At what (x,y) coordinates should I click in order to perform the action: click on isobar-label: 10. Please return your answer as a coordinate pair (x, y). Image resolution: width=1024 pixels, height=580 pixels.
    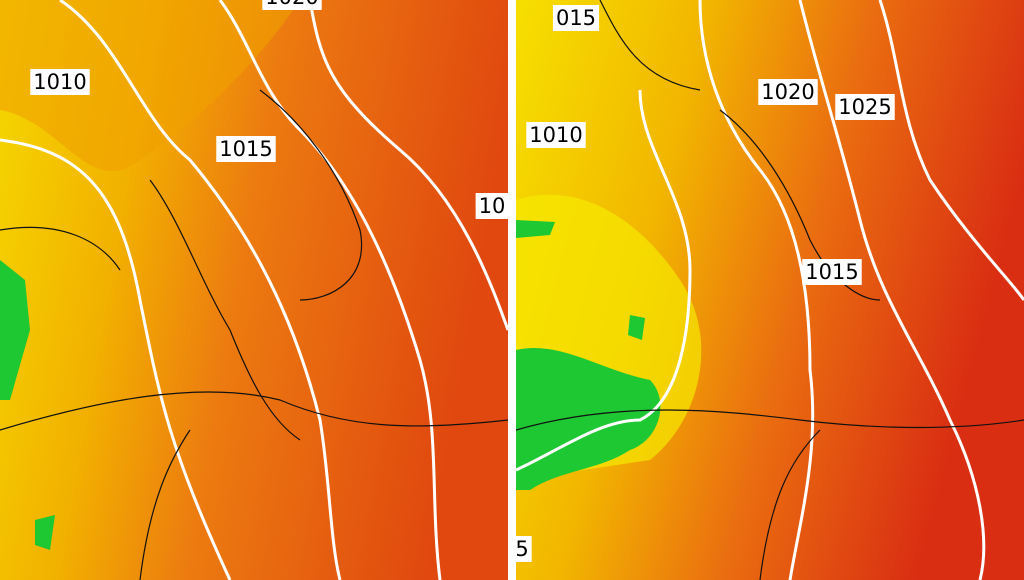
    Looking at the image, I should click on (492, 206).